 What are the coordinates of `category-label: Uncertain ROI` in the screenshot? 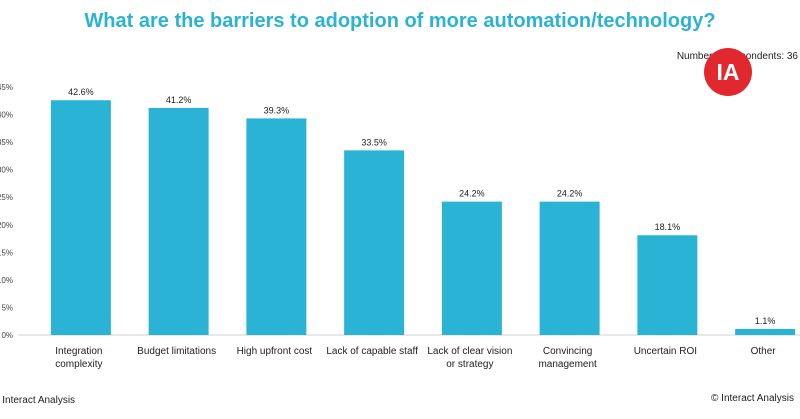 It's located at (665, 351).